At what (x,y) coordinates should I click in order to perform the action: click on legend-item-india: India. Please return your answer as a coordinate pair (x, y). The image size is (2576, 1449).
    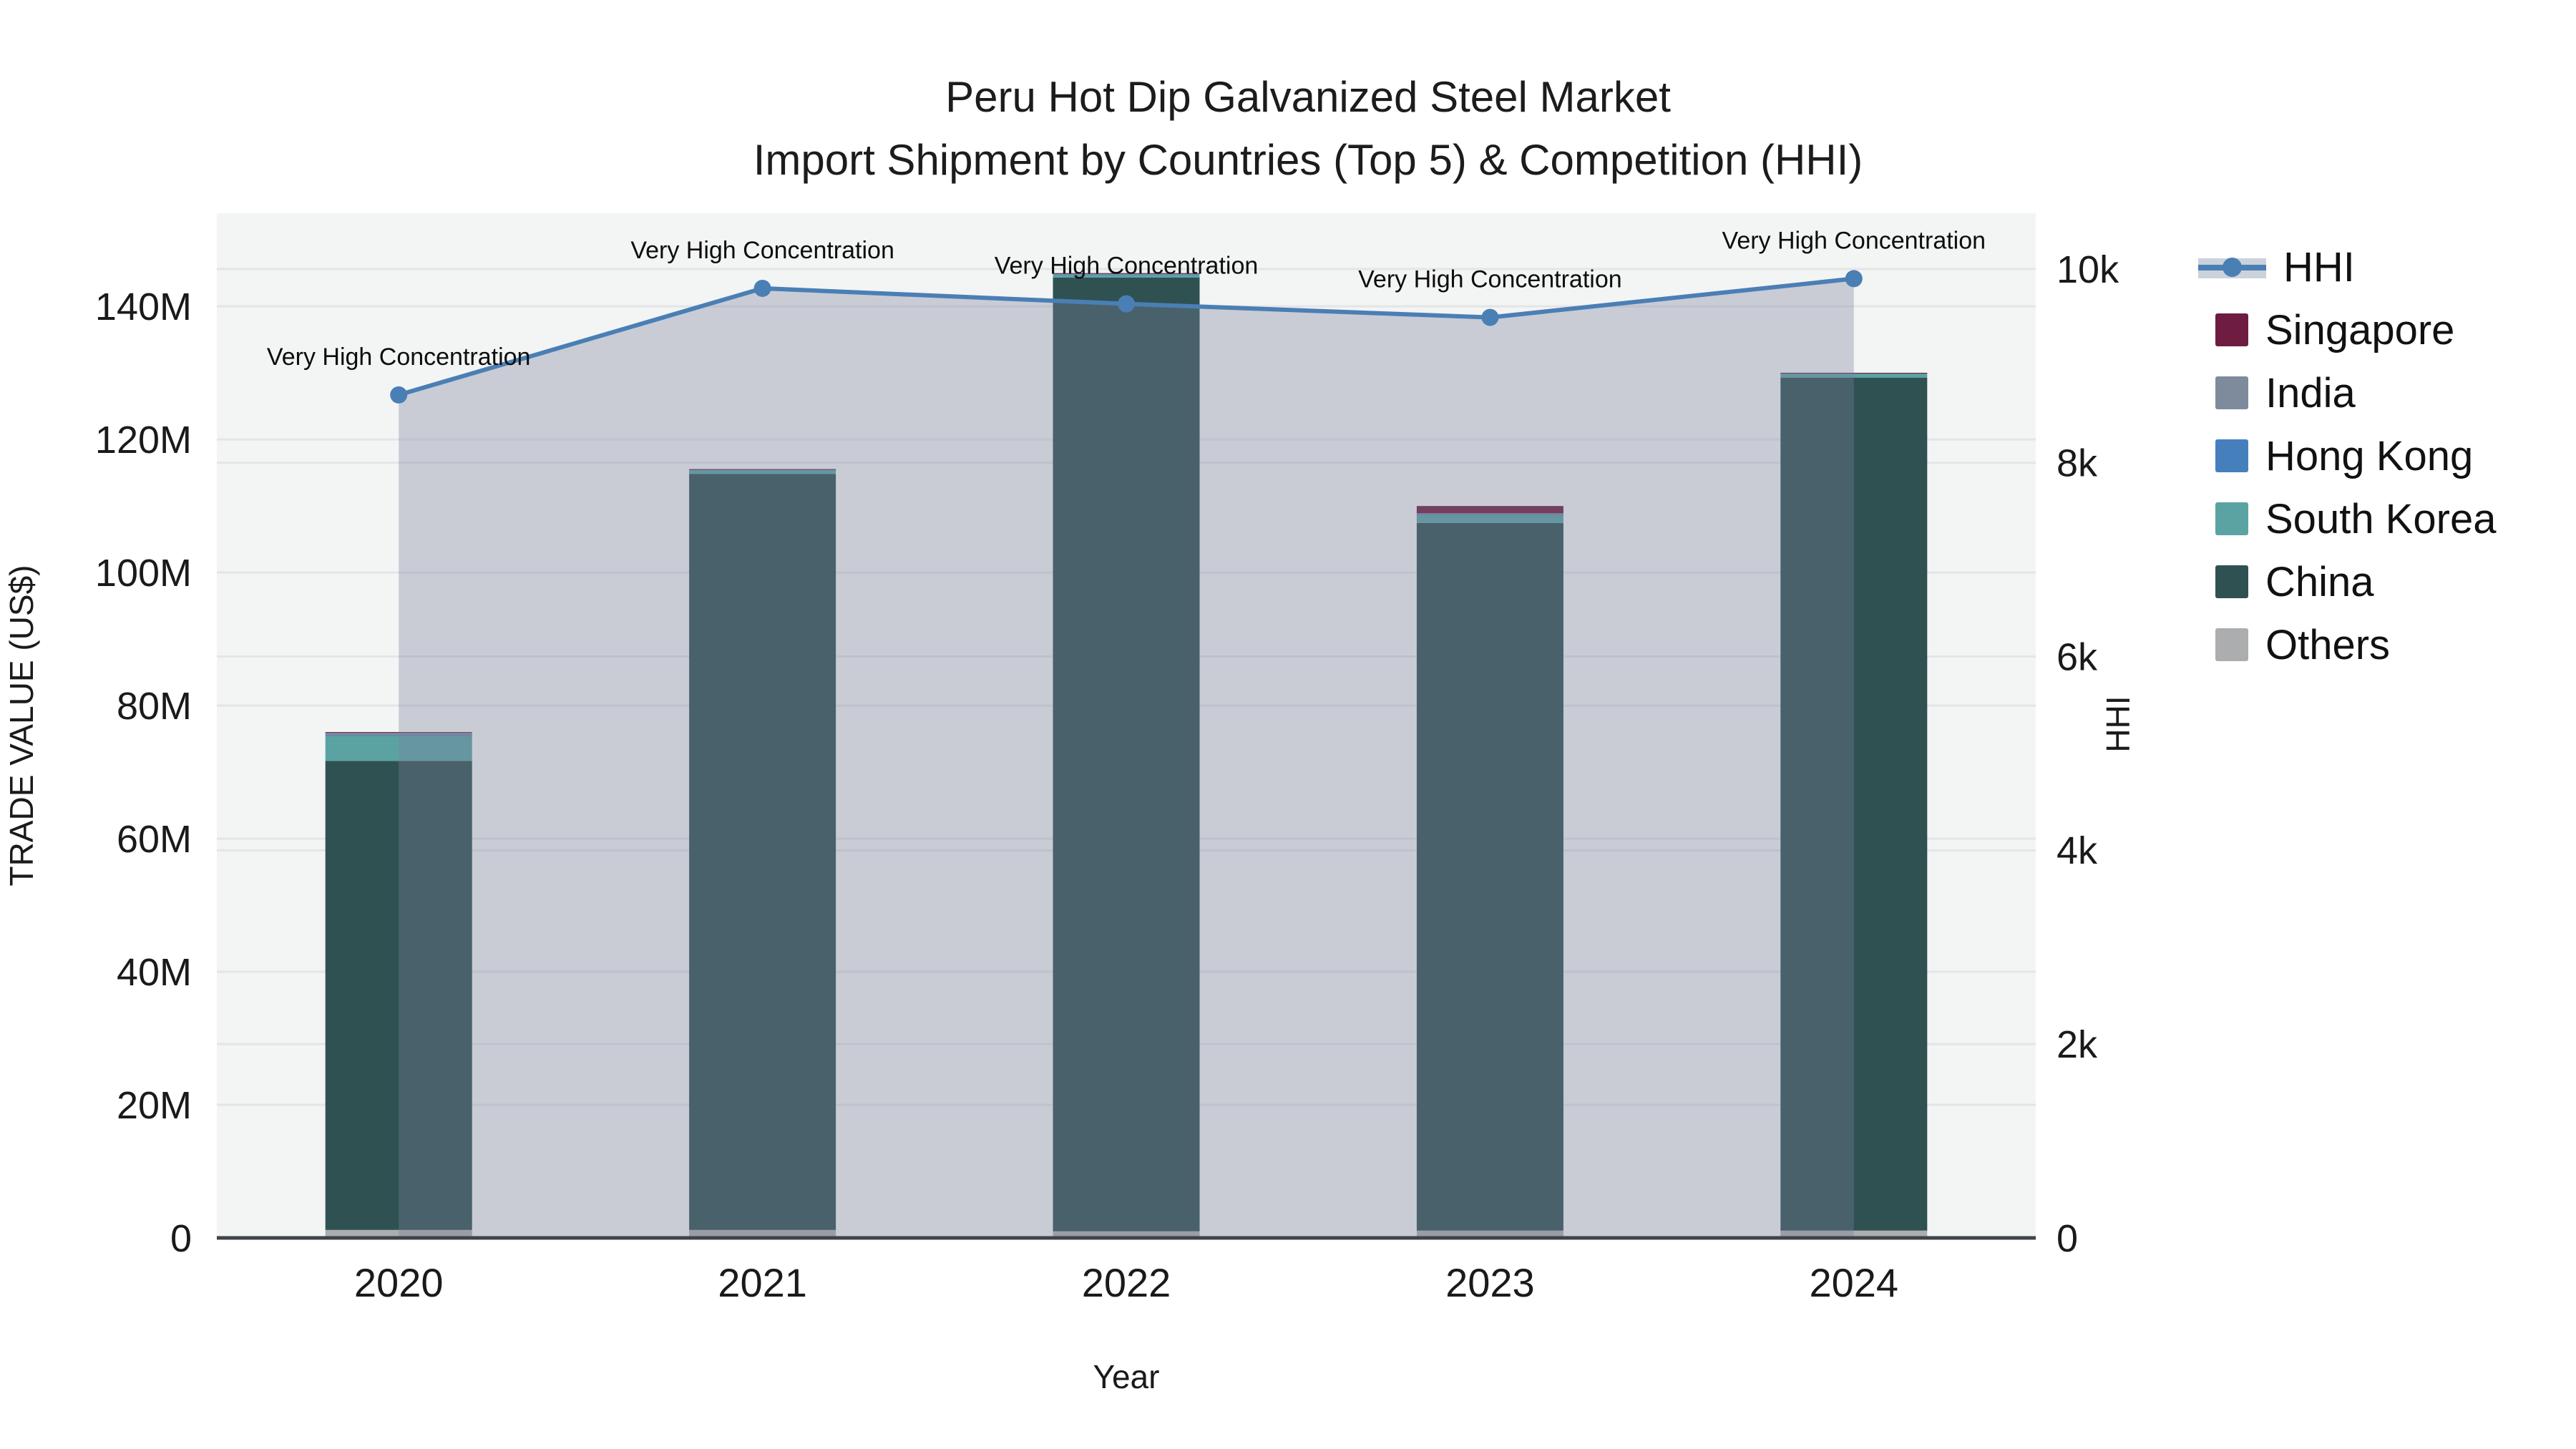
    Looking at the image, I should click on (2347, 392).